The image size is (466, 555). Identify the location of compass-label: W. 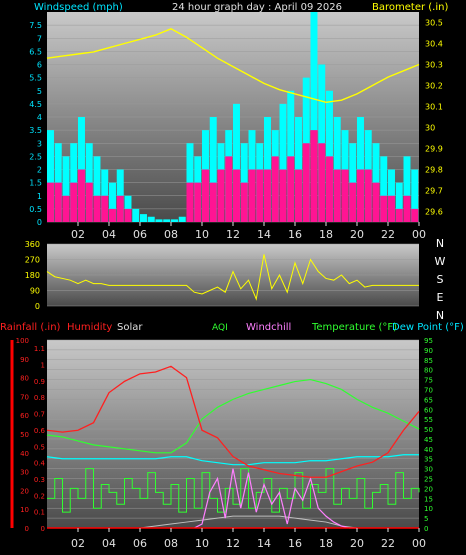
(440, 261).